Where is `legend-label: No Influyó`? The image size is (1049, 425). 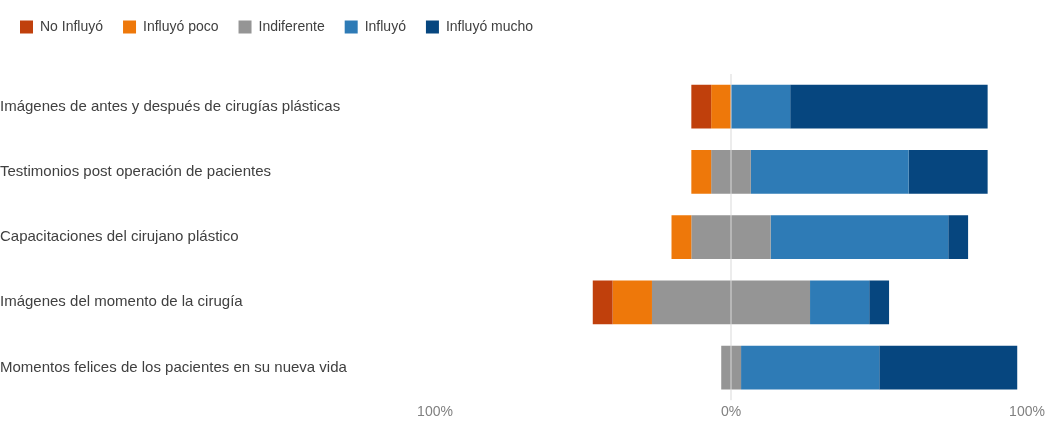 legend-label: No Influyó is located at coordinates (72, 25).